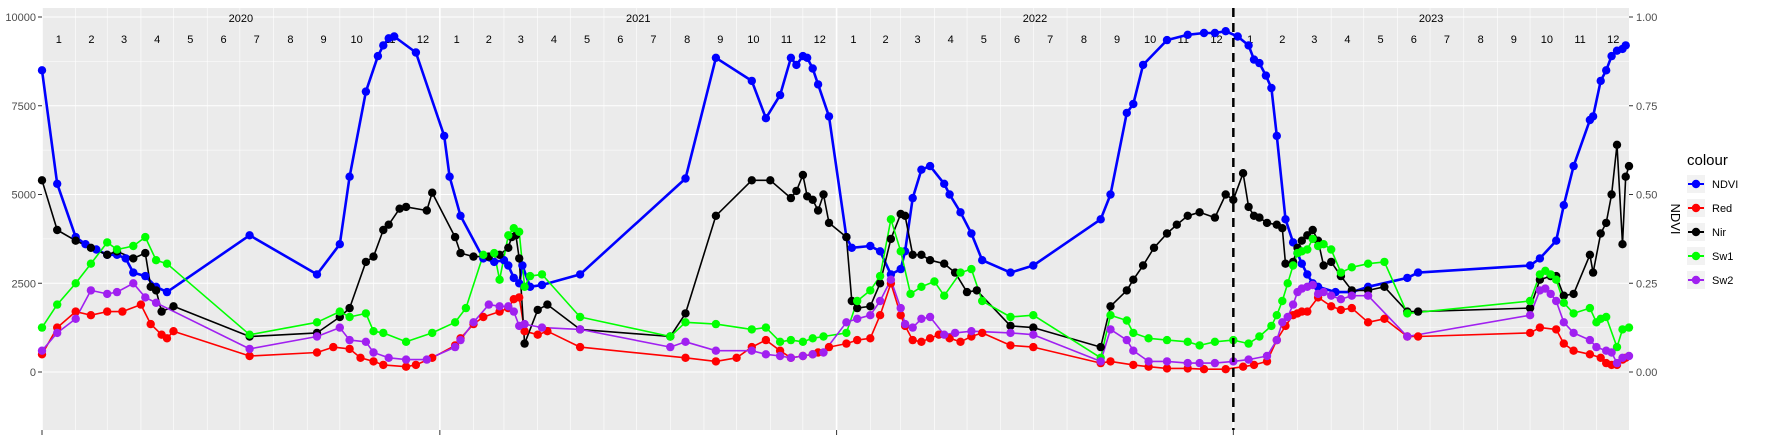  What do you see at coordinates (24, 107) in the screenshot?
I see `left-axis-tick-label: 7500` at bounding box center [24, 107].